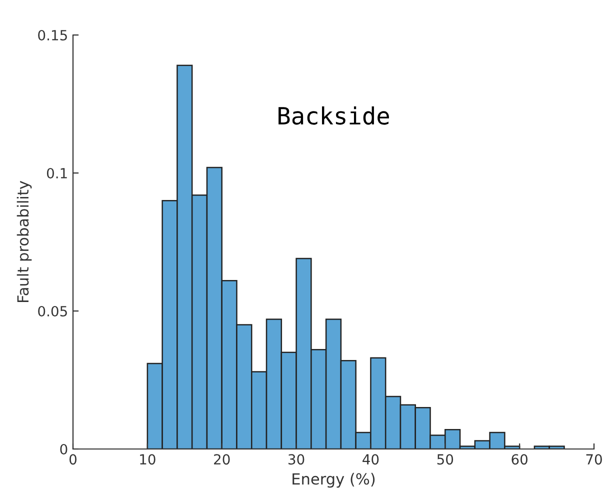 This screenshot has width=610, height=504. What do you see at coordinates (148, 459) in the screenshot?
I see `x-tick-label: 10` at bounding box center [148, 459].